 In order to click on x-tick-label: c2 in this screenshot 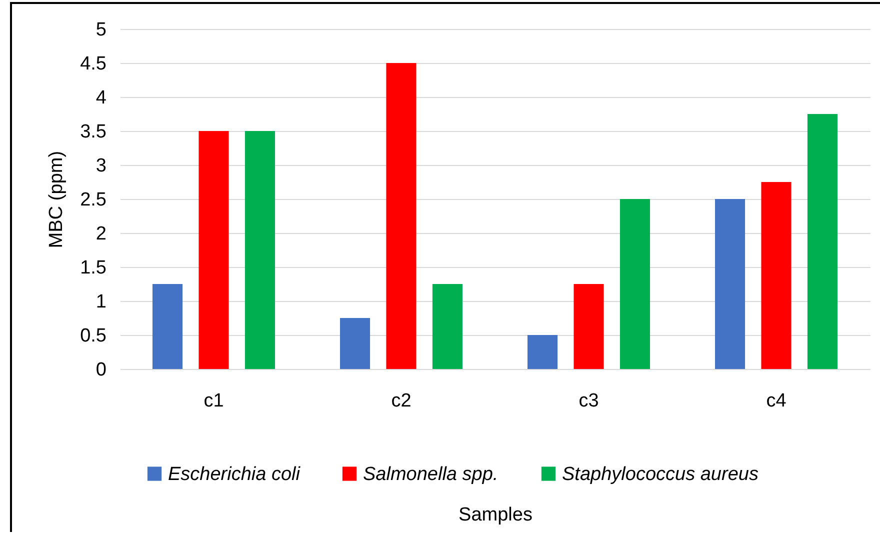, I will do `click(401, 401)`.